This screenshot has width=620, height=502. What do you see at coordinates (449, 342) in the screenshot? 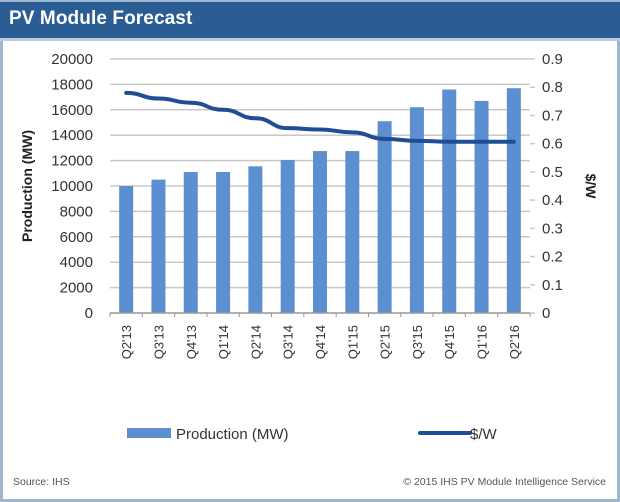
I see `category-label: Q4'15` at bounding box center [449, 342].